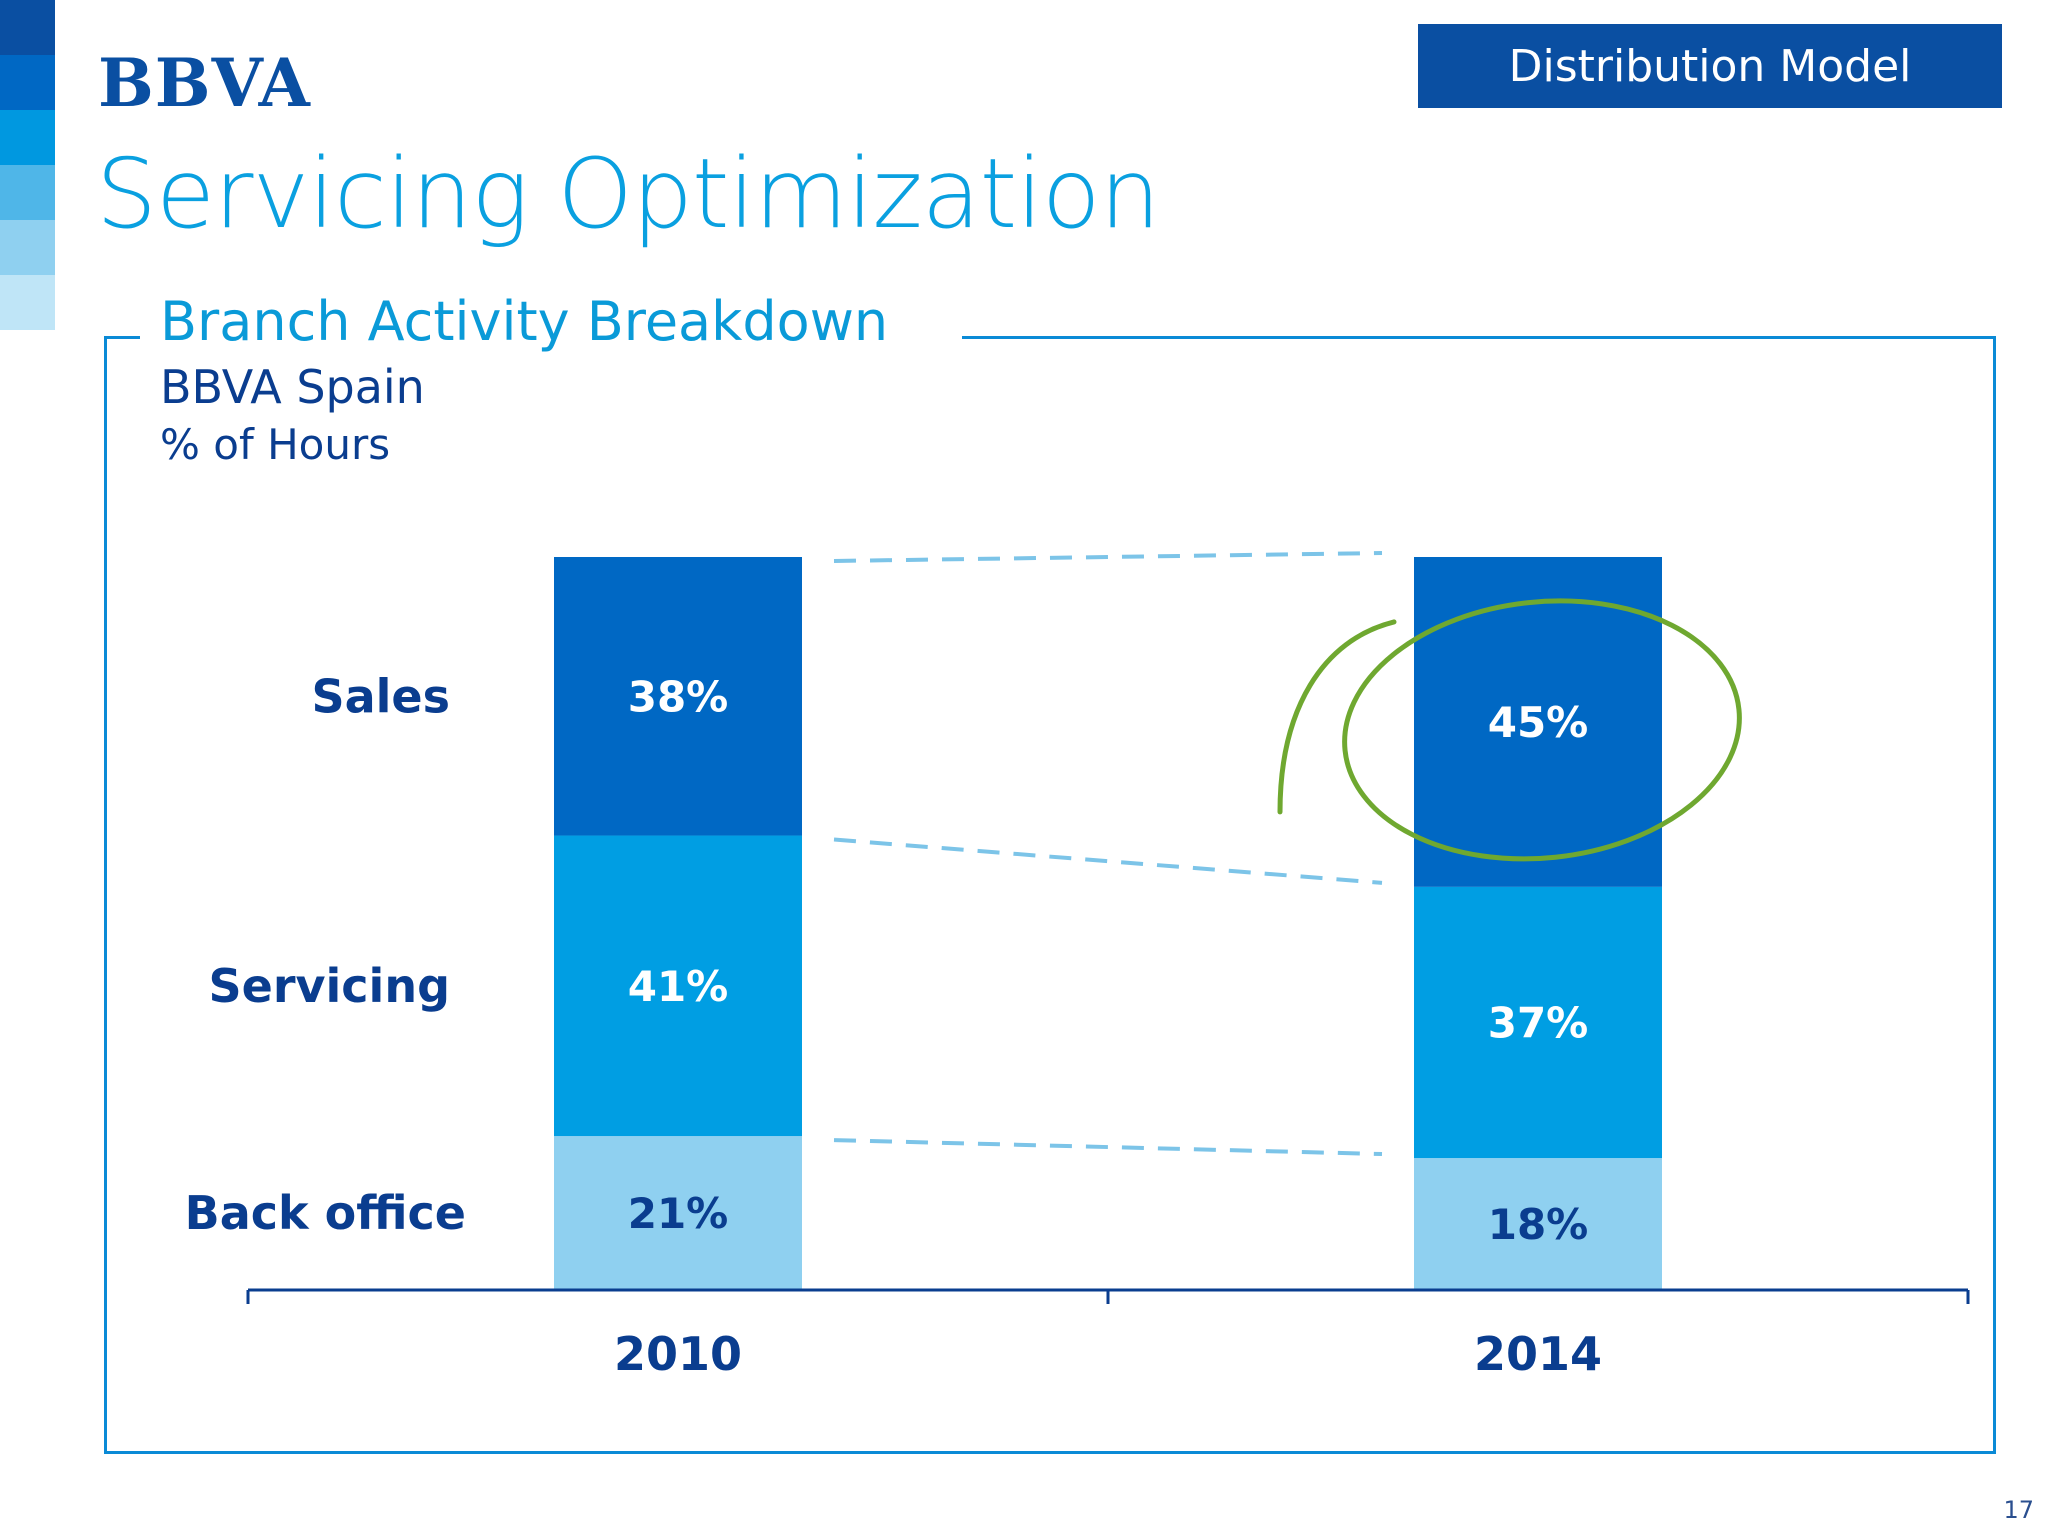 The image size is (2048, 1536). I want to click on series-label: Servicing, so click(329, 986).